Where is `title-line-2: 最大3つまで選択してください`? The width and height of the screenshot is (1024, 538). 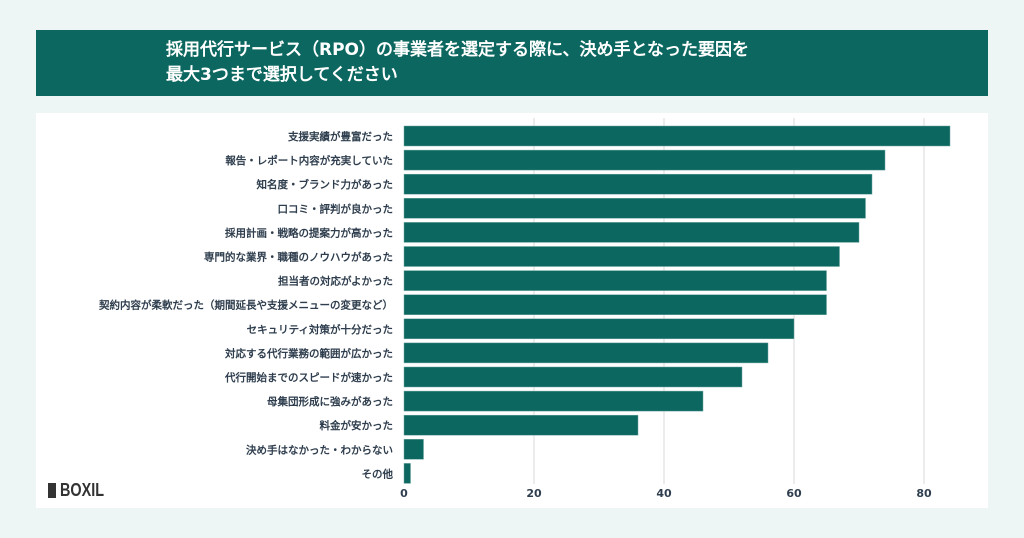 title-line-2: 最大3つまで選択してください is located at coordinates (282, 75).